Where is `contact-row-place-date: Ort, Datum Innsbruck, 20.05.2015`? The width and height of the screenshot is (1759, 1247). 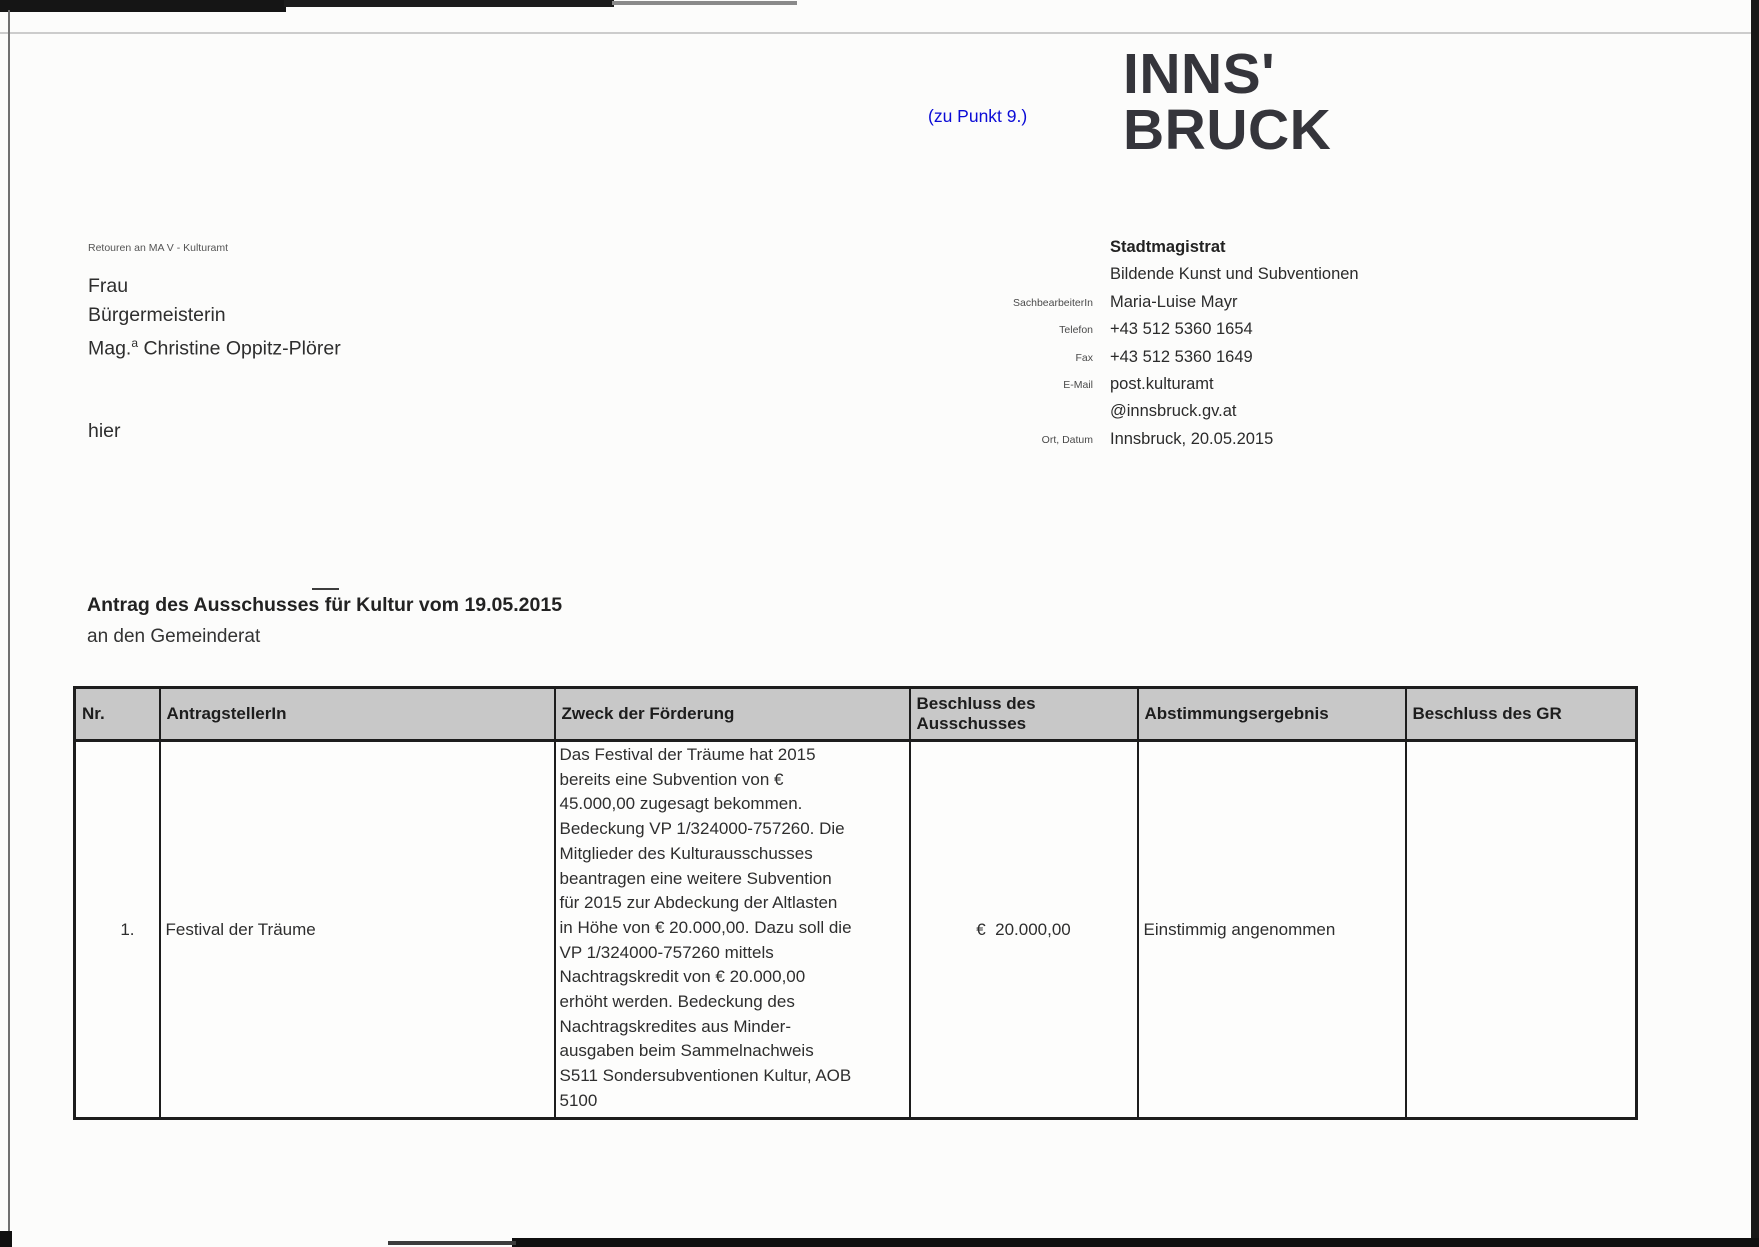
contact-row-place-date: Ort, Datum Innsbruck, 20.05.2015 is located at coordinates (1160, 439).